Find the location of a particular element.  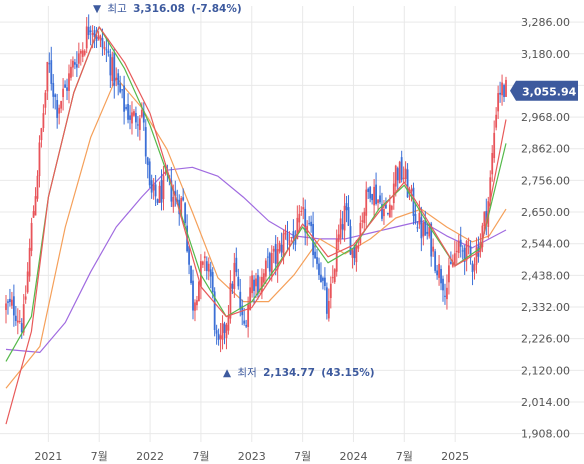

y-tick-label: 3,286.00 is located at coordinates (545, 22).